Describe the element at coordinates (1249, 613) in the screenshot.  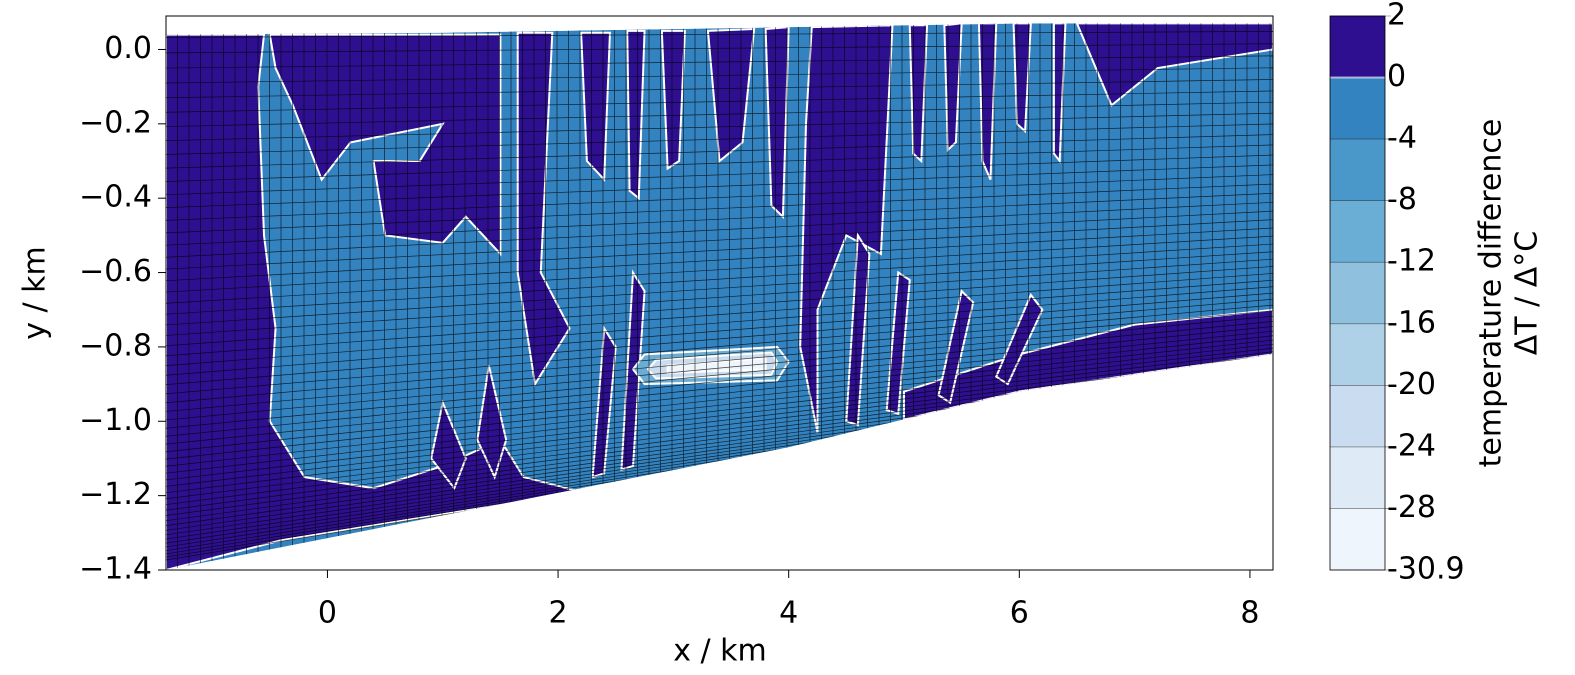
I see `x-tick-label: 8` at that location.